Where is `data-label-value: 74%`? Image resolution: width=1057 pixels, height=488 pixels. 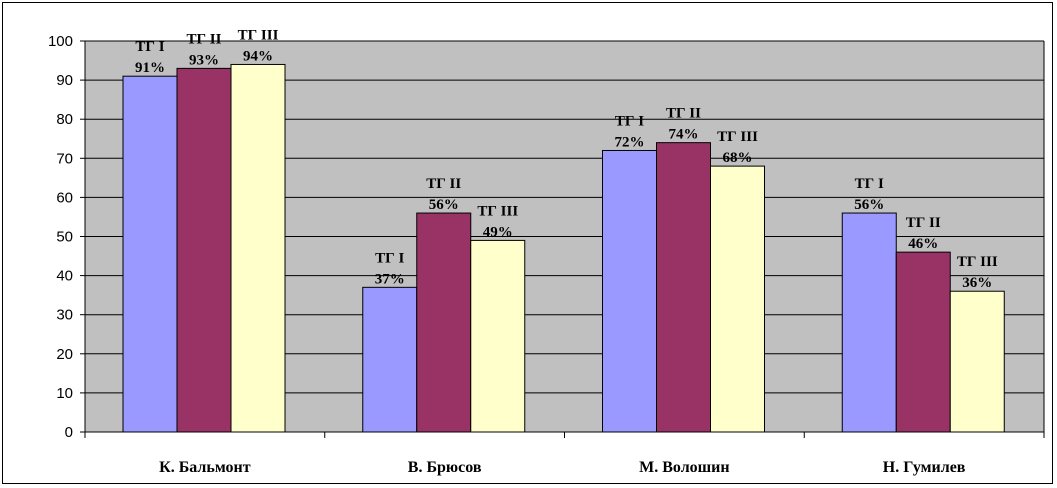
data-label-value: 74% is located at coordinates (684, 135).